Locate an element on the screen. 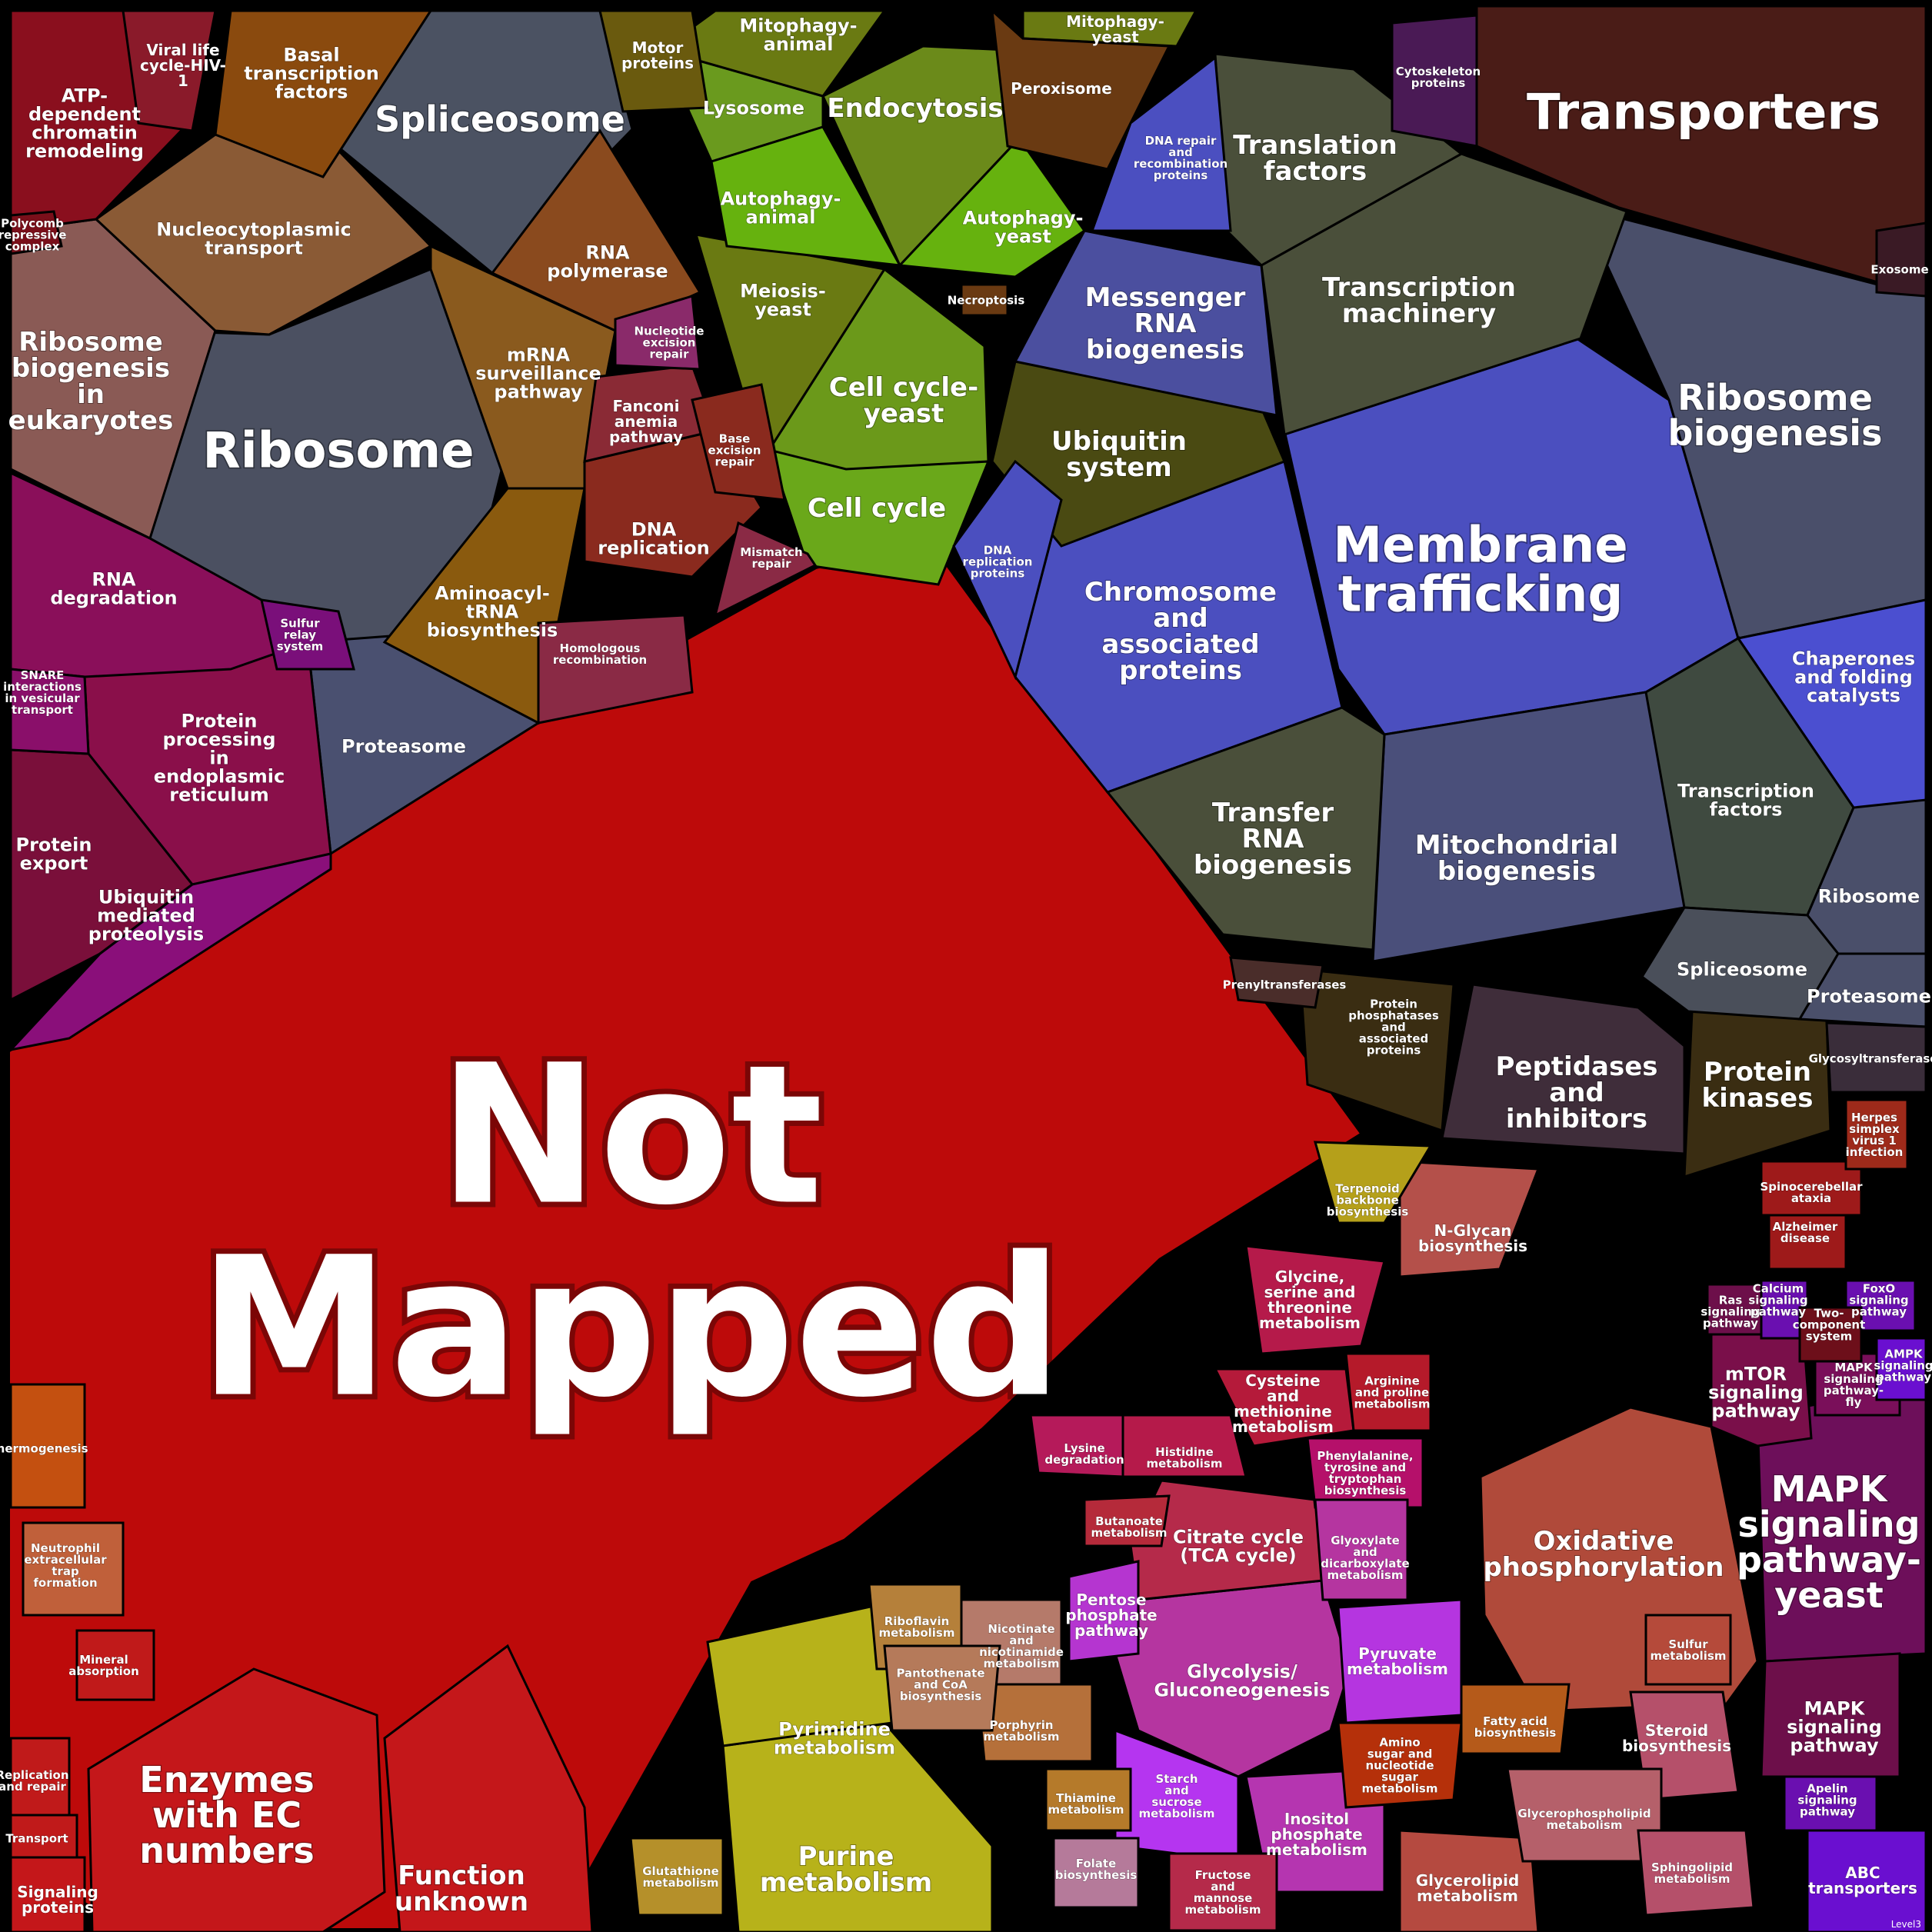 This screenshot has height=1932, width=1932. label-polycomb: Polycomb repressive complex is located at coordinates (33, 234).